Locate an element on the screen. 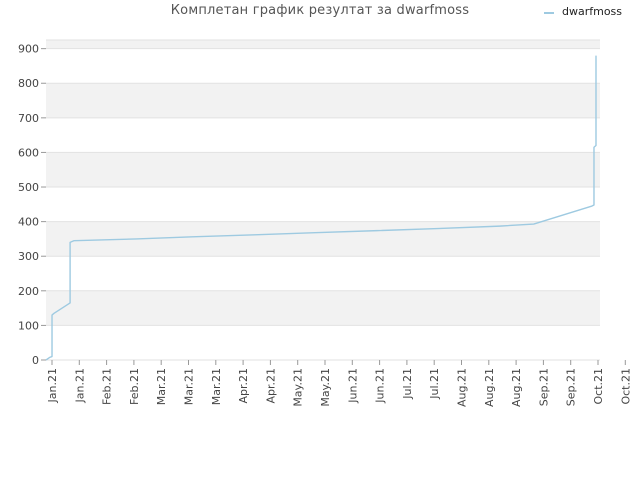 The width and height of the screenshot is (640, 480). y-tick-label: 300 is located at coordinates (28, 256).